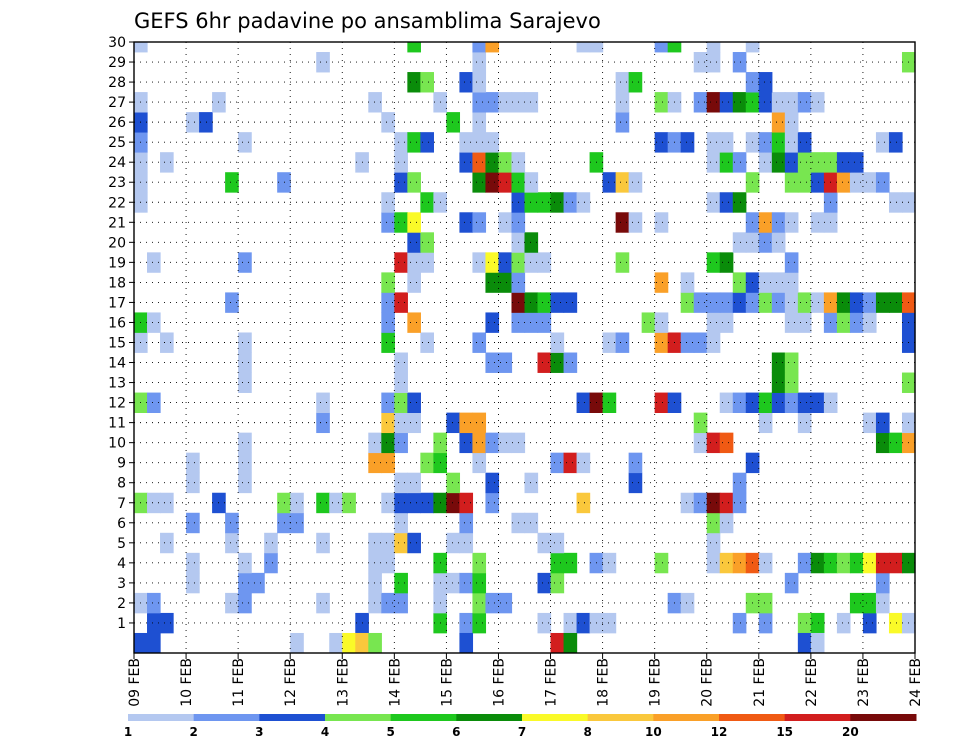 Image resolution: width=960 pixels, height=742 pixels. What do you see at coordinates (367, 21) in the screenshot?
I see `chart-title: GEFS 6hr padavine po ansamblima Sarajevo` at bounding box center [367, 21].